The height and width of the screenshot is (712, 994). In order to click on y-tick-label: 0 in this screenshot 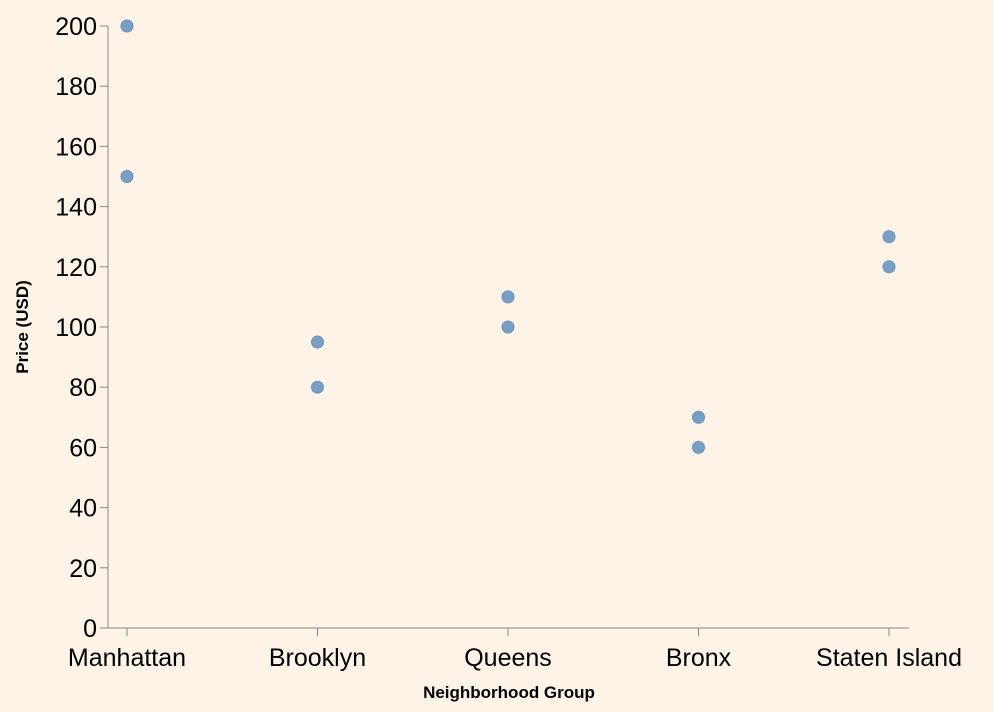, I will do `click(90, 629)`.